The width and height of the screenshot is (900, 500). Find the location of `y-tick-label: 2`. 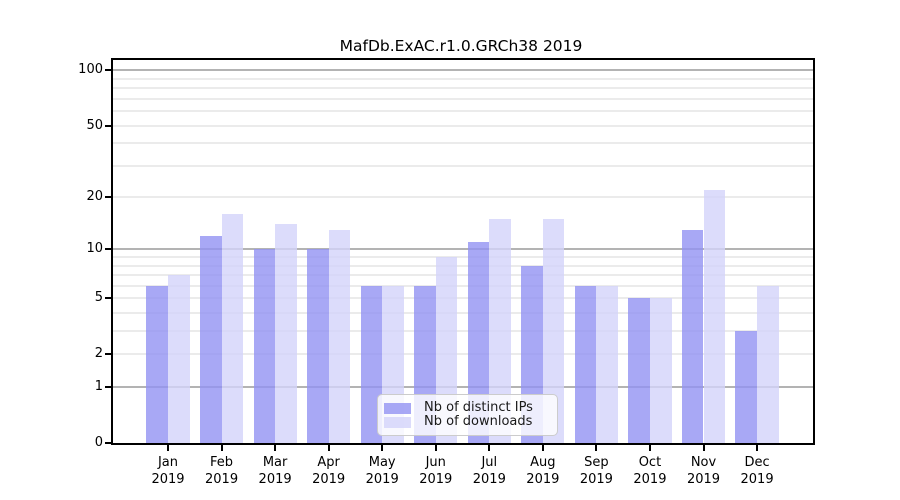

y-tick-label: 2 is located at coordinates (98, 354).